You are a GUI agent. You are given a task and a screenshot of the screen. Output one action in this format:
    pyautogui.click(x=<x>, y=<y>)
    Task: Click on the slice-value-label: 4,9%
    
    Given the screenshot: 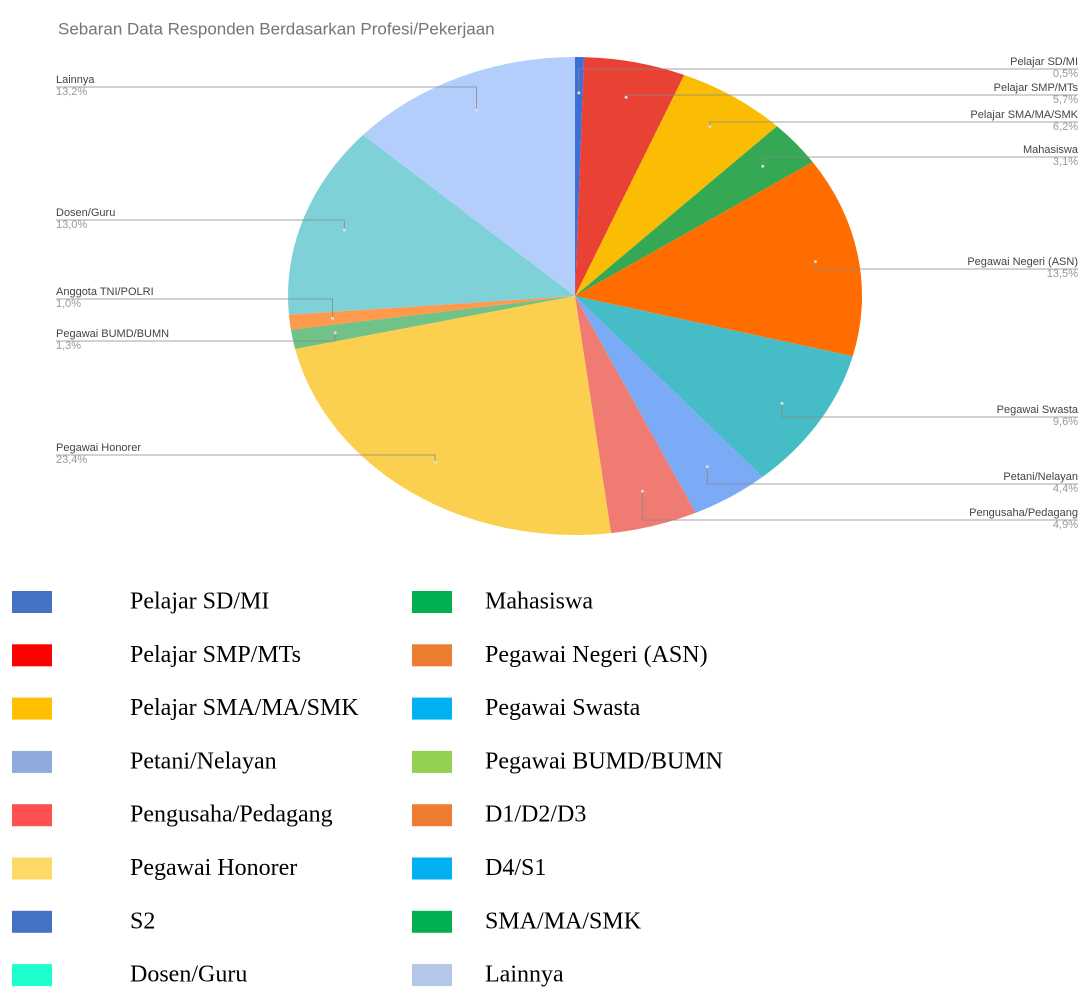 What is the action you would take?
    pyautogui.click(x=1065, y=525)
    